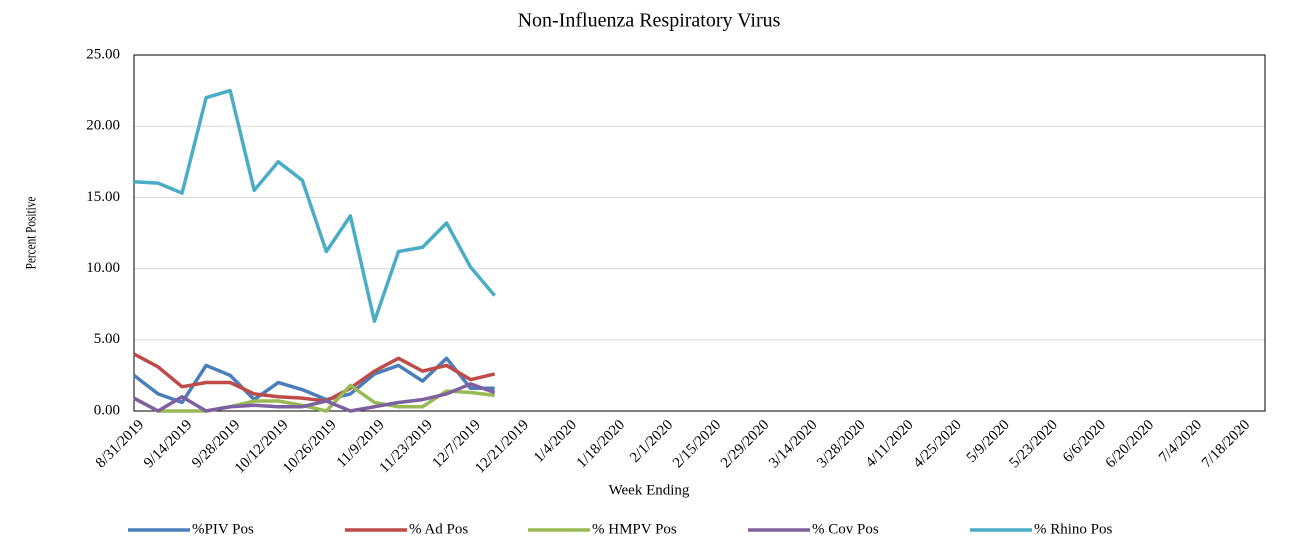 Image resolution: width=1298 pixels, height=555 pixels. Describe the element at coordinates (103, 268) in the screenshot. I see `y-tick-label: 10.00` at that location.